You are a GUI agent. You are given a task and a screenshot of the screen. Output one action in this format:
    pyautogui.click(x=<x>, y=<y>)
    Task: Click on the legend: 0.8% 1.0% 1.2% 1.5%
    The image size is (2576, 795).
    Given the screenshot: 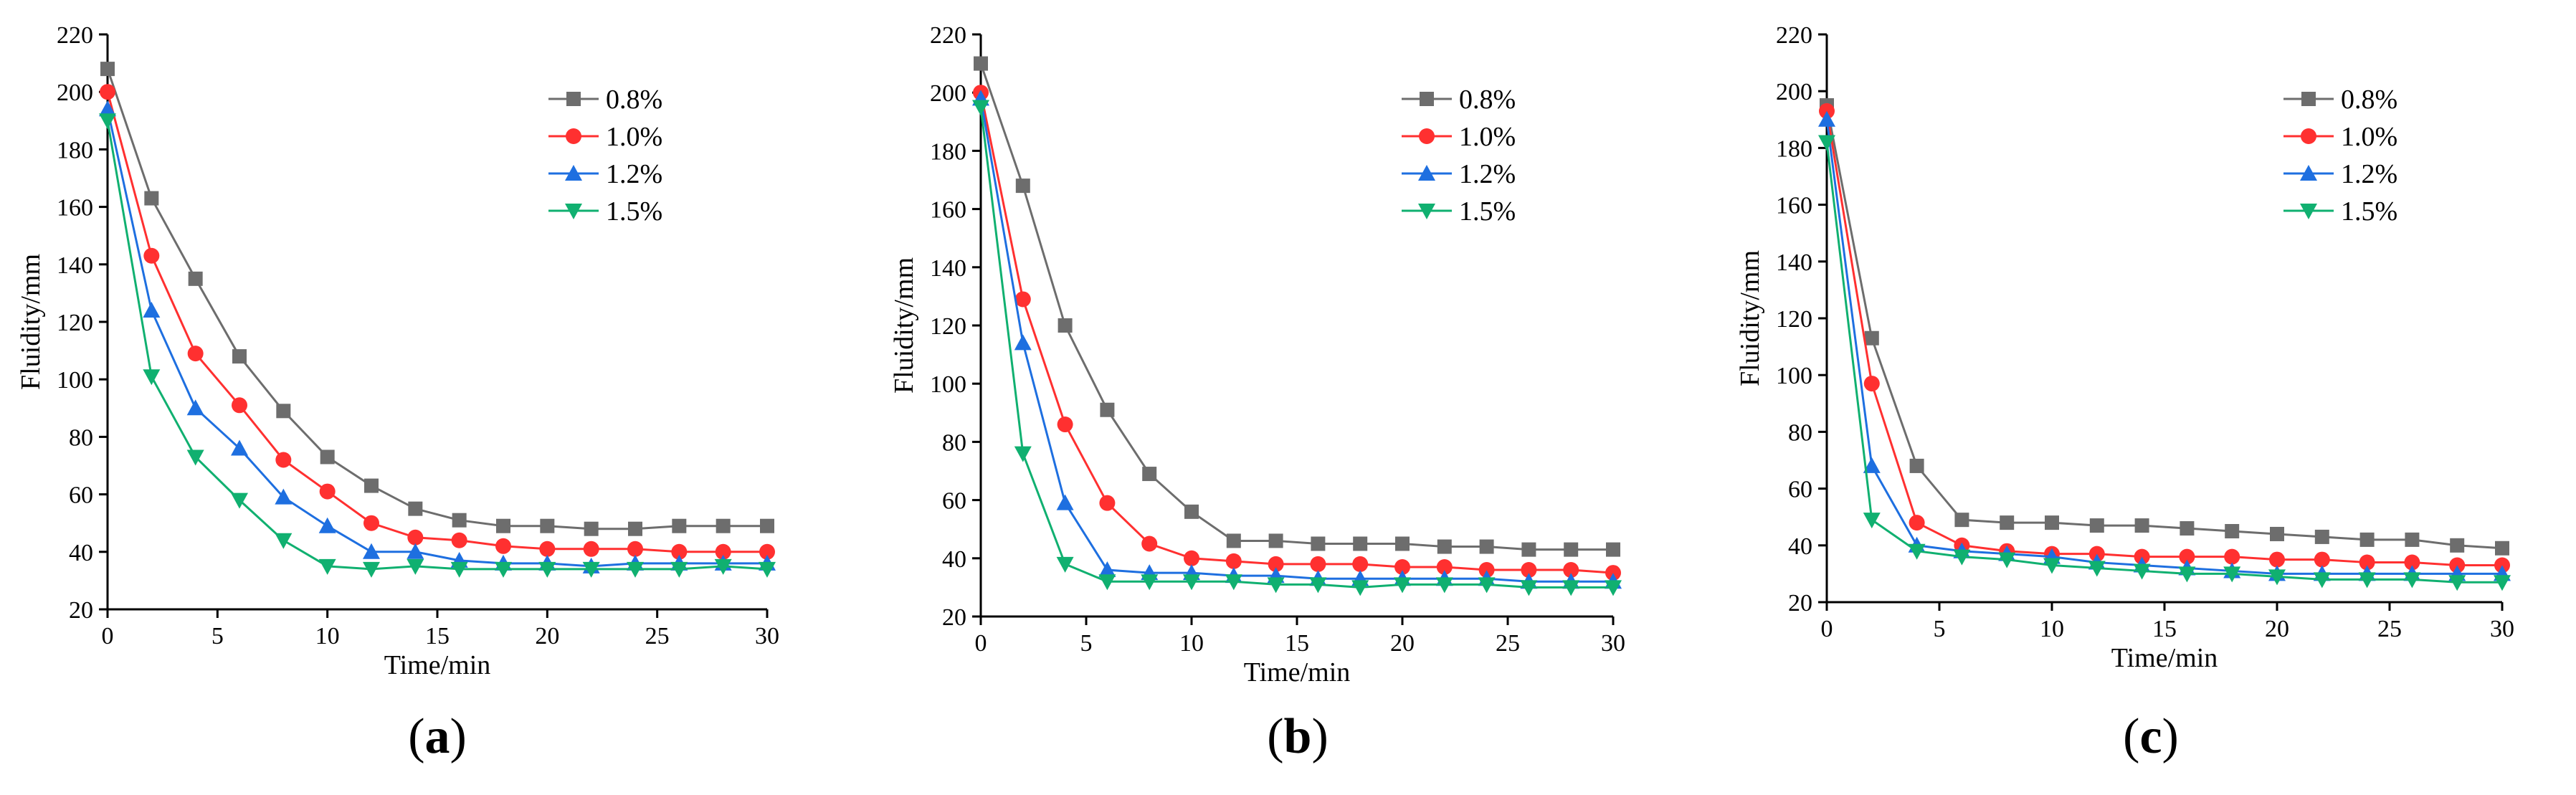 What is the action you would take?
    pyautogui.click(x=605, y=156)
    